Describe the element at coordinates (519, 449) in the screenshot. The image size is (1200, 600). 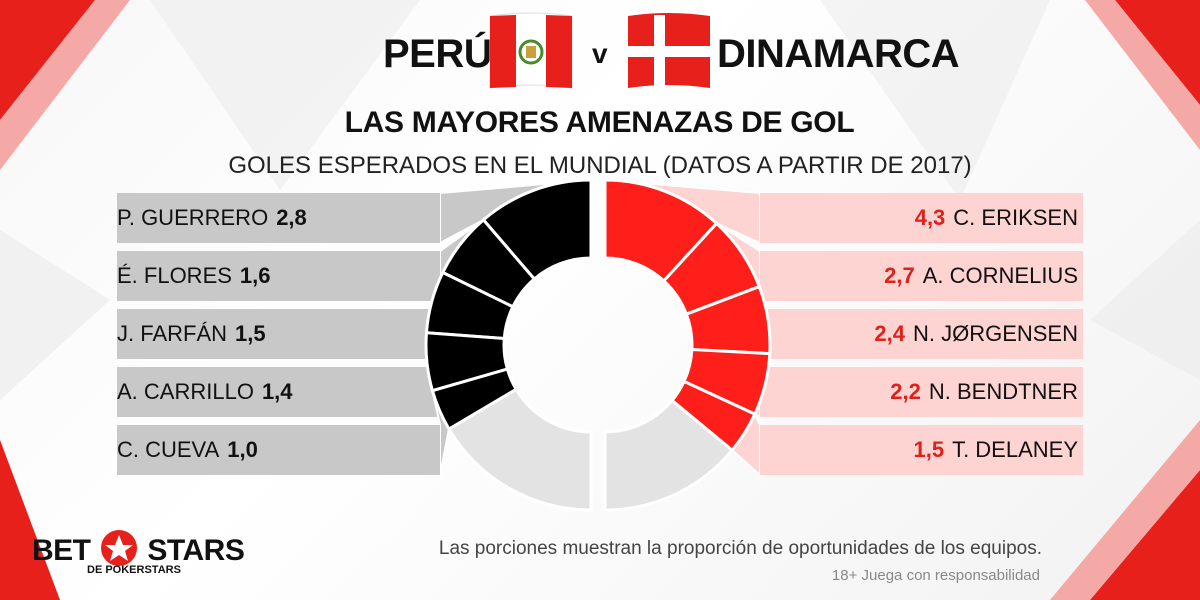
I see `left-donut-remainder` at that location.